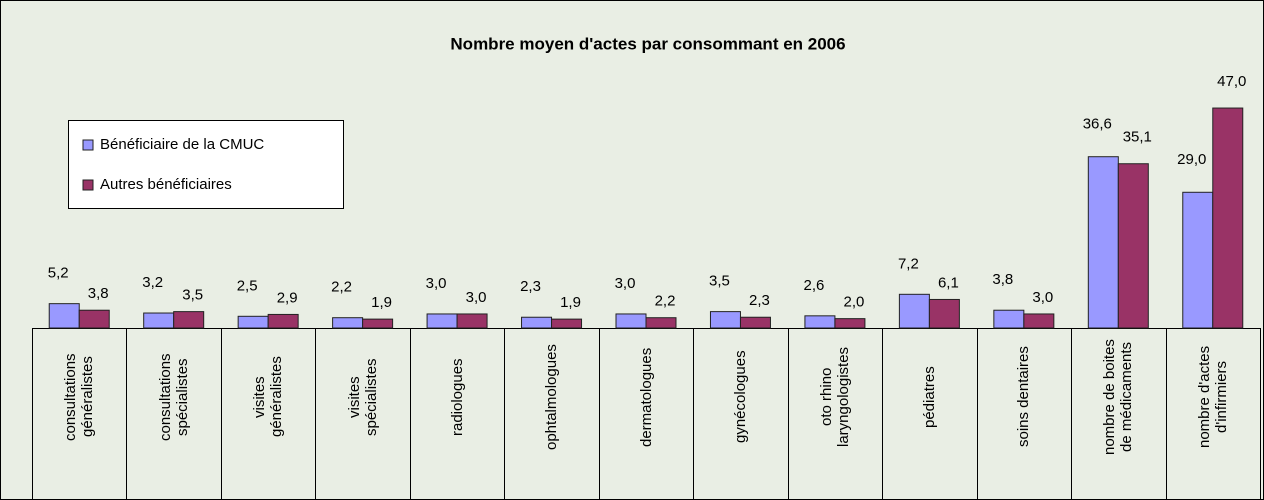 The width and height of the screenshot is (1264, 500). I want to click on x-tick-label-box: nombre d'actes d'infirmiers, so click(1213, 398).